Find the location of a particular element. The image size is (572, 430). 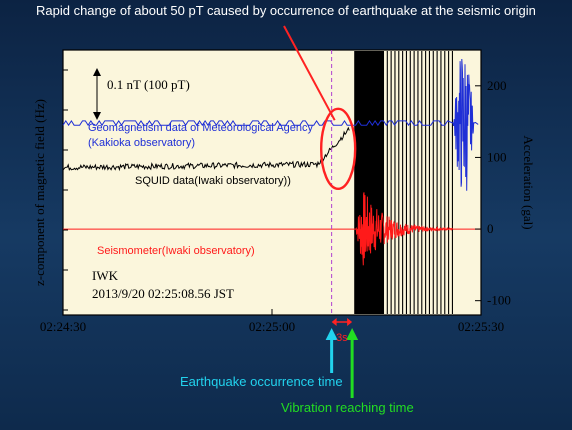

interval-label: 3s is located at coordinates (342, 338).